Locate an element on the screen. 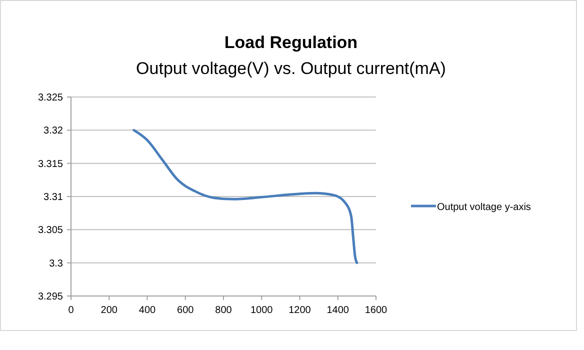  y-tick-label: 3.3 is located at coordinates (56, 264).